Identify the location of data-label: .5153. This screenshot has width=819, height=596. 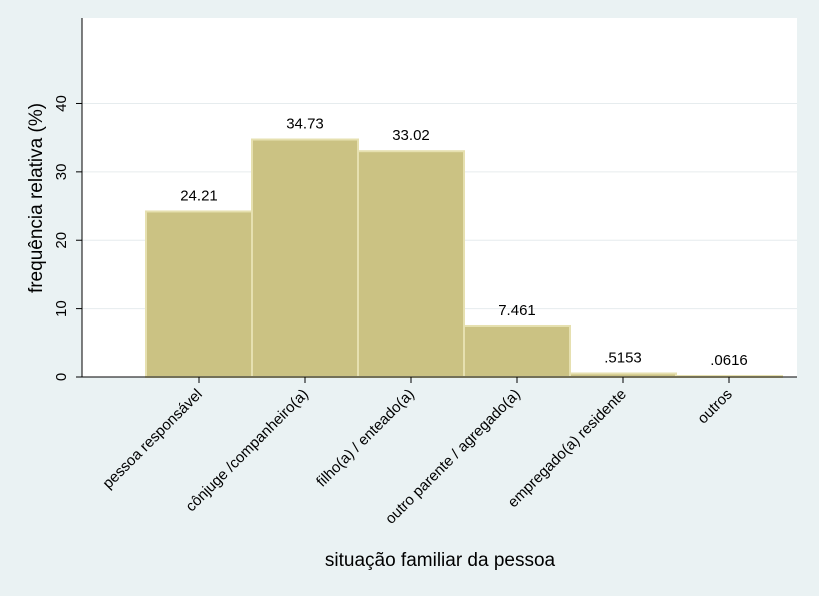
(623, 357).